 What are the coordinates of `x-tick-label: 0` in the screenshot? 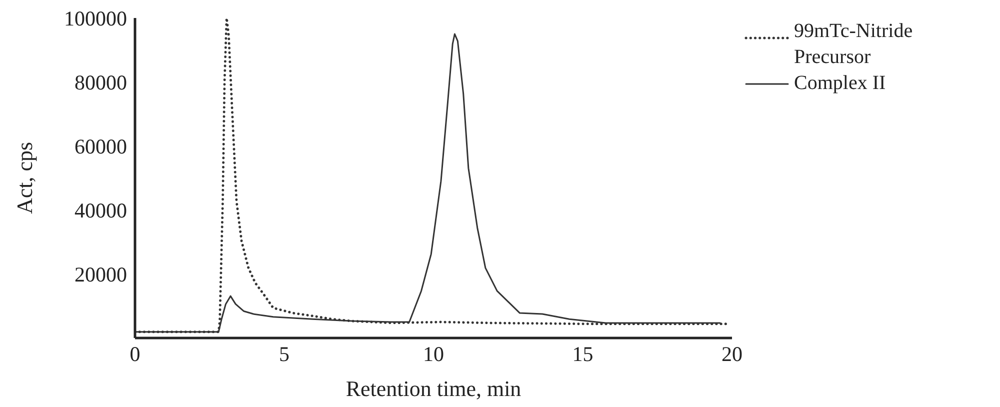 It's located at (135, 354).